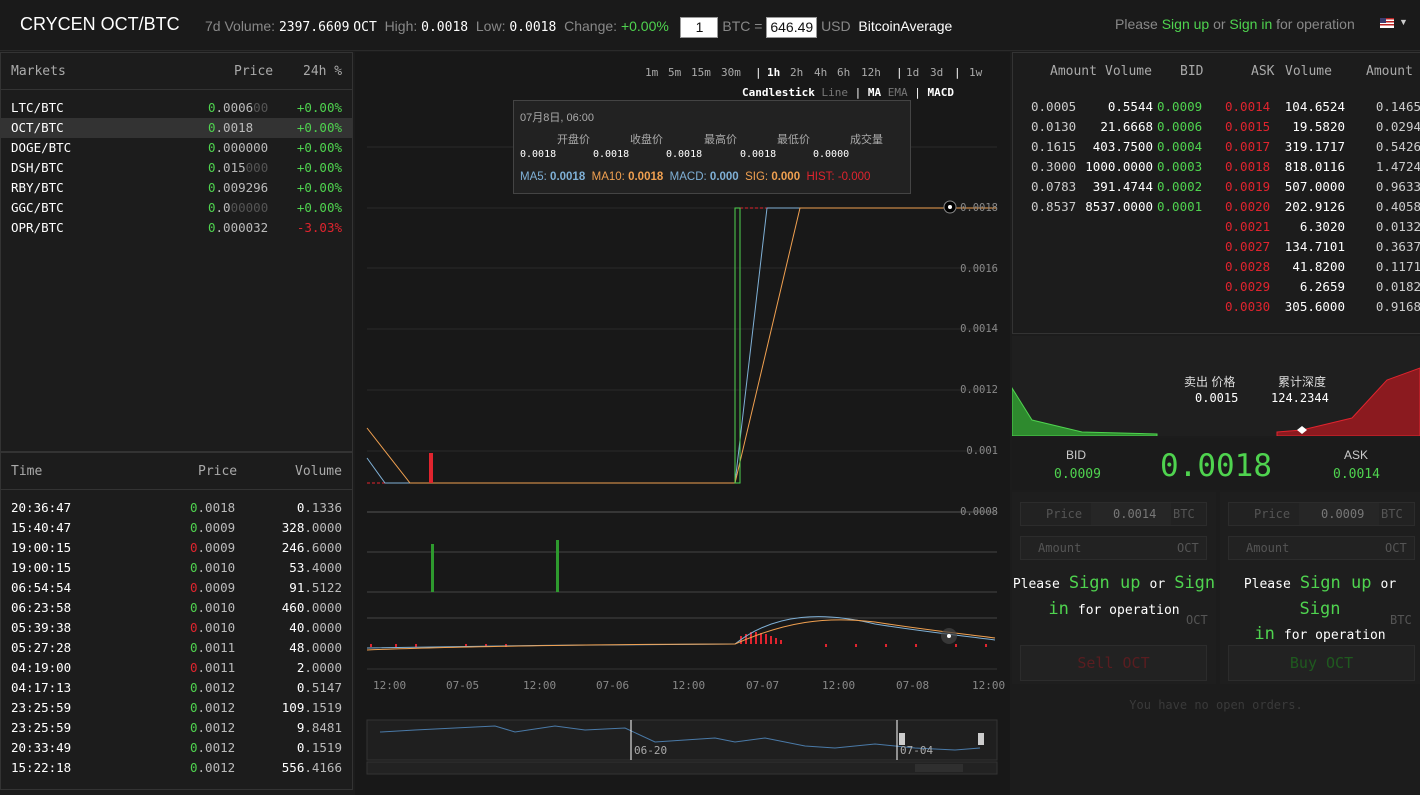 Image resolution: width=1420 pixels, height=795 pixels. I want to click on usd-value-input: 646.49, so click(792, 27).